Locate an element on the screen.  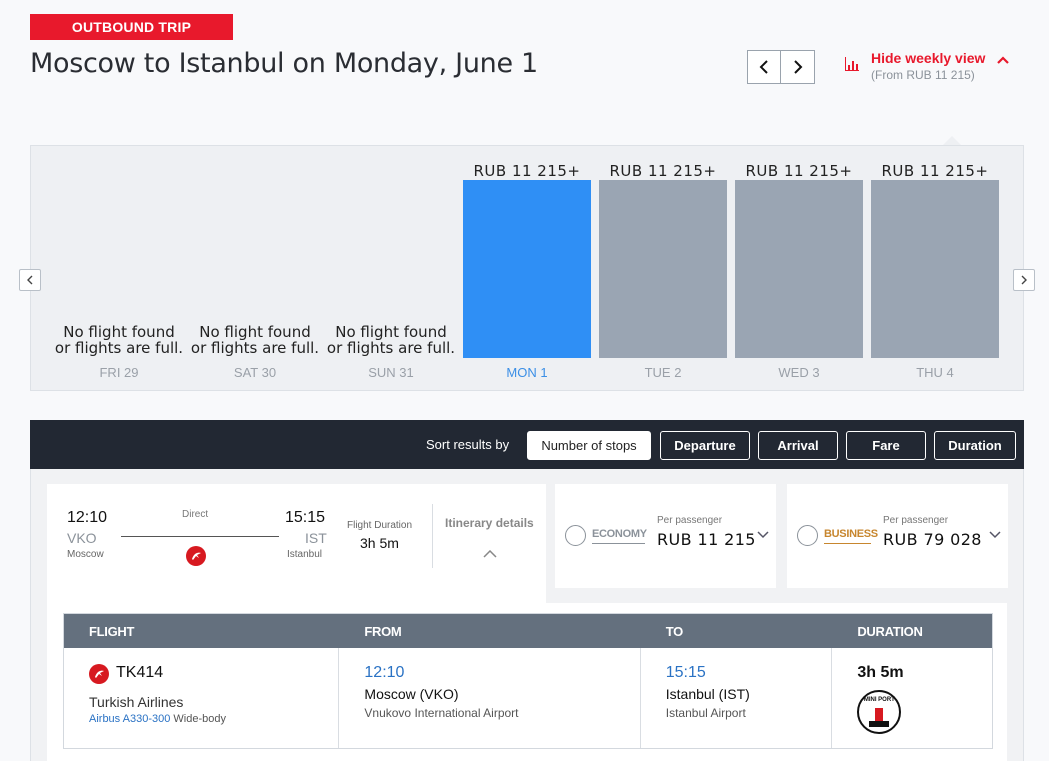
economy-fare-card: ECONOMY Per passenger RUB 11 215 is located at coordinates (665, 536).